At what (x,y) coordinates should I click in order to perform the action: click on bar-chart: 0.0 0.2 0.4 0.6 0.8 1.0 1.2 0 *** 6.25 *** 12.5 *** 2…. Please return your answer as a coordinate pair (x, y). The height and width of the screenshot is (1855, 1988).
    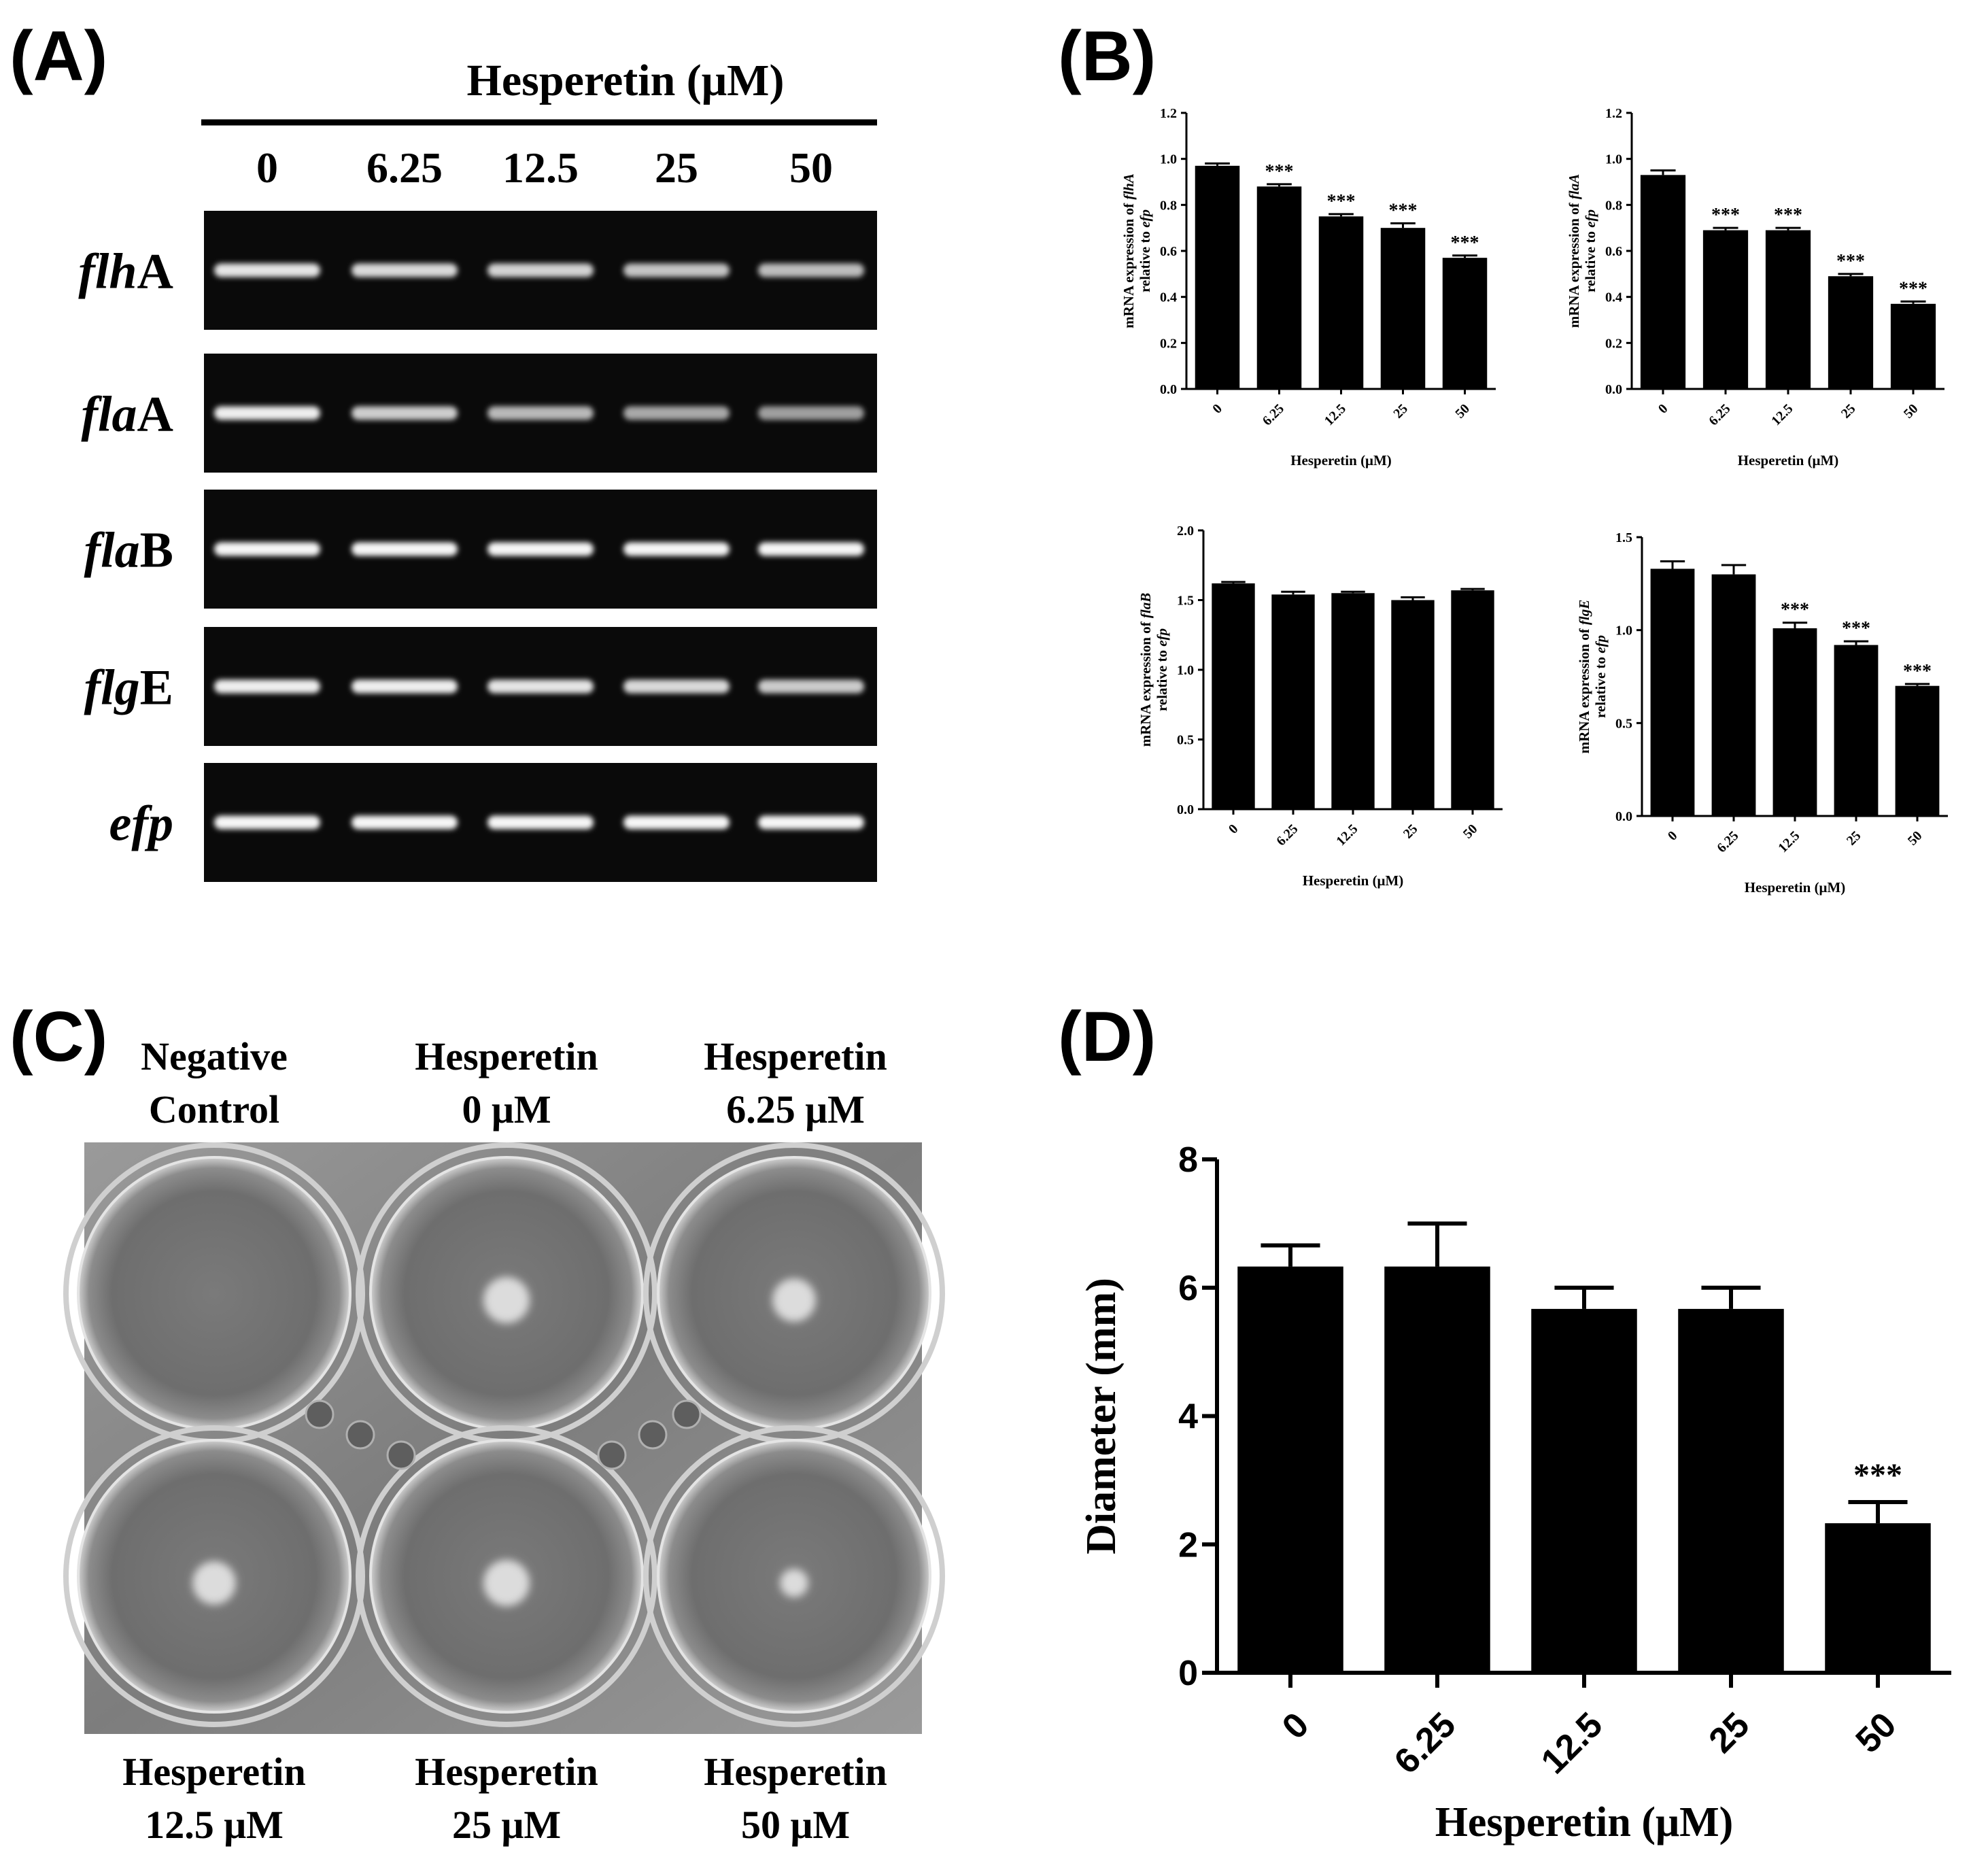
    Looking at the image, I should click on (1308, 287).